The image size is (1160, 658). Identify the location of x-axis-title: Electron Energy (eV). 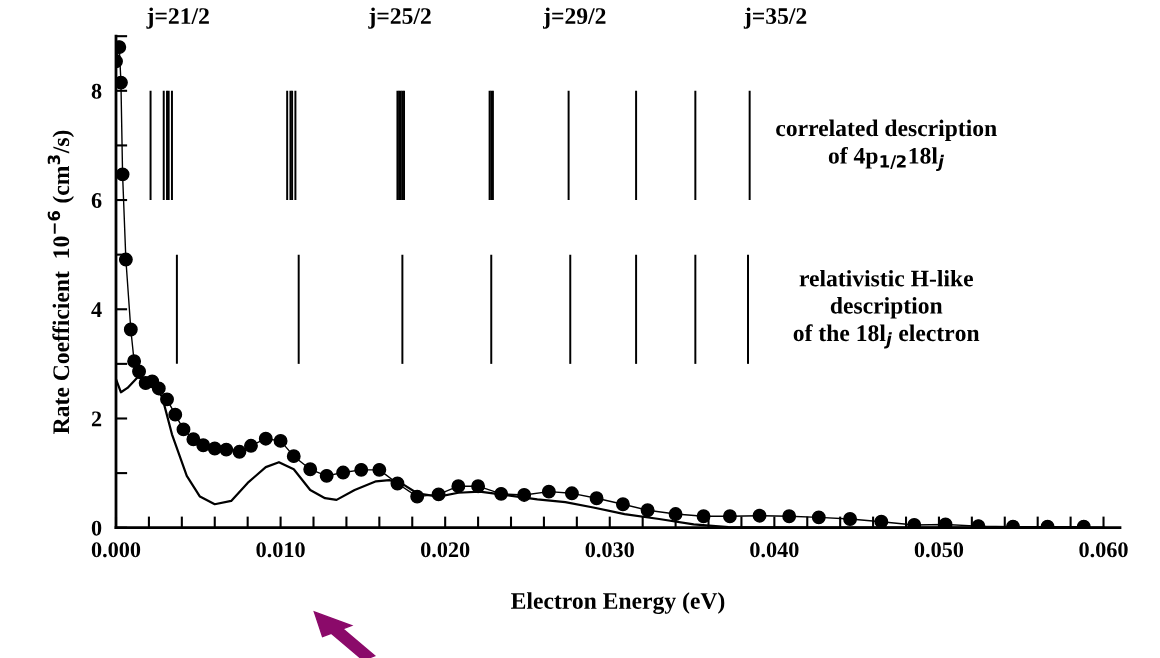
(618, 603).